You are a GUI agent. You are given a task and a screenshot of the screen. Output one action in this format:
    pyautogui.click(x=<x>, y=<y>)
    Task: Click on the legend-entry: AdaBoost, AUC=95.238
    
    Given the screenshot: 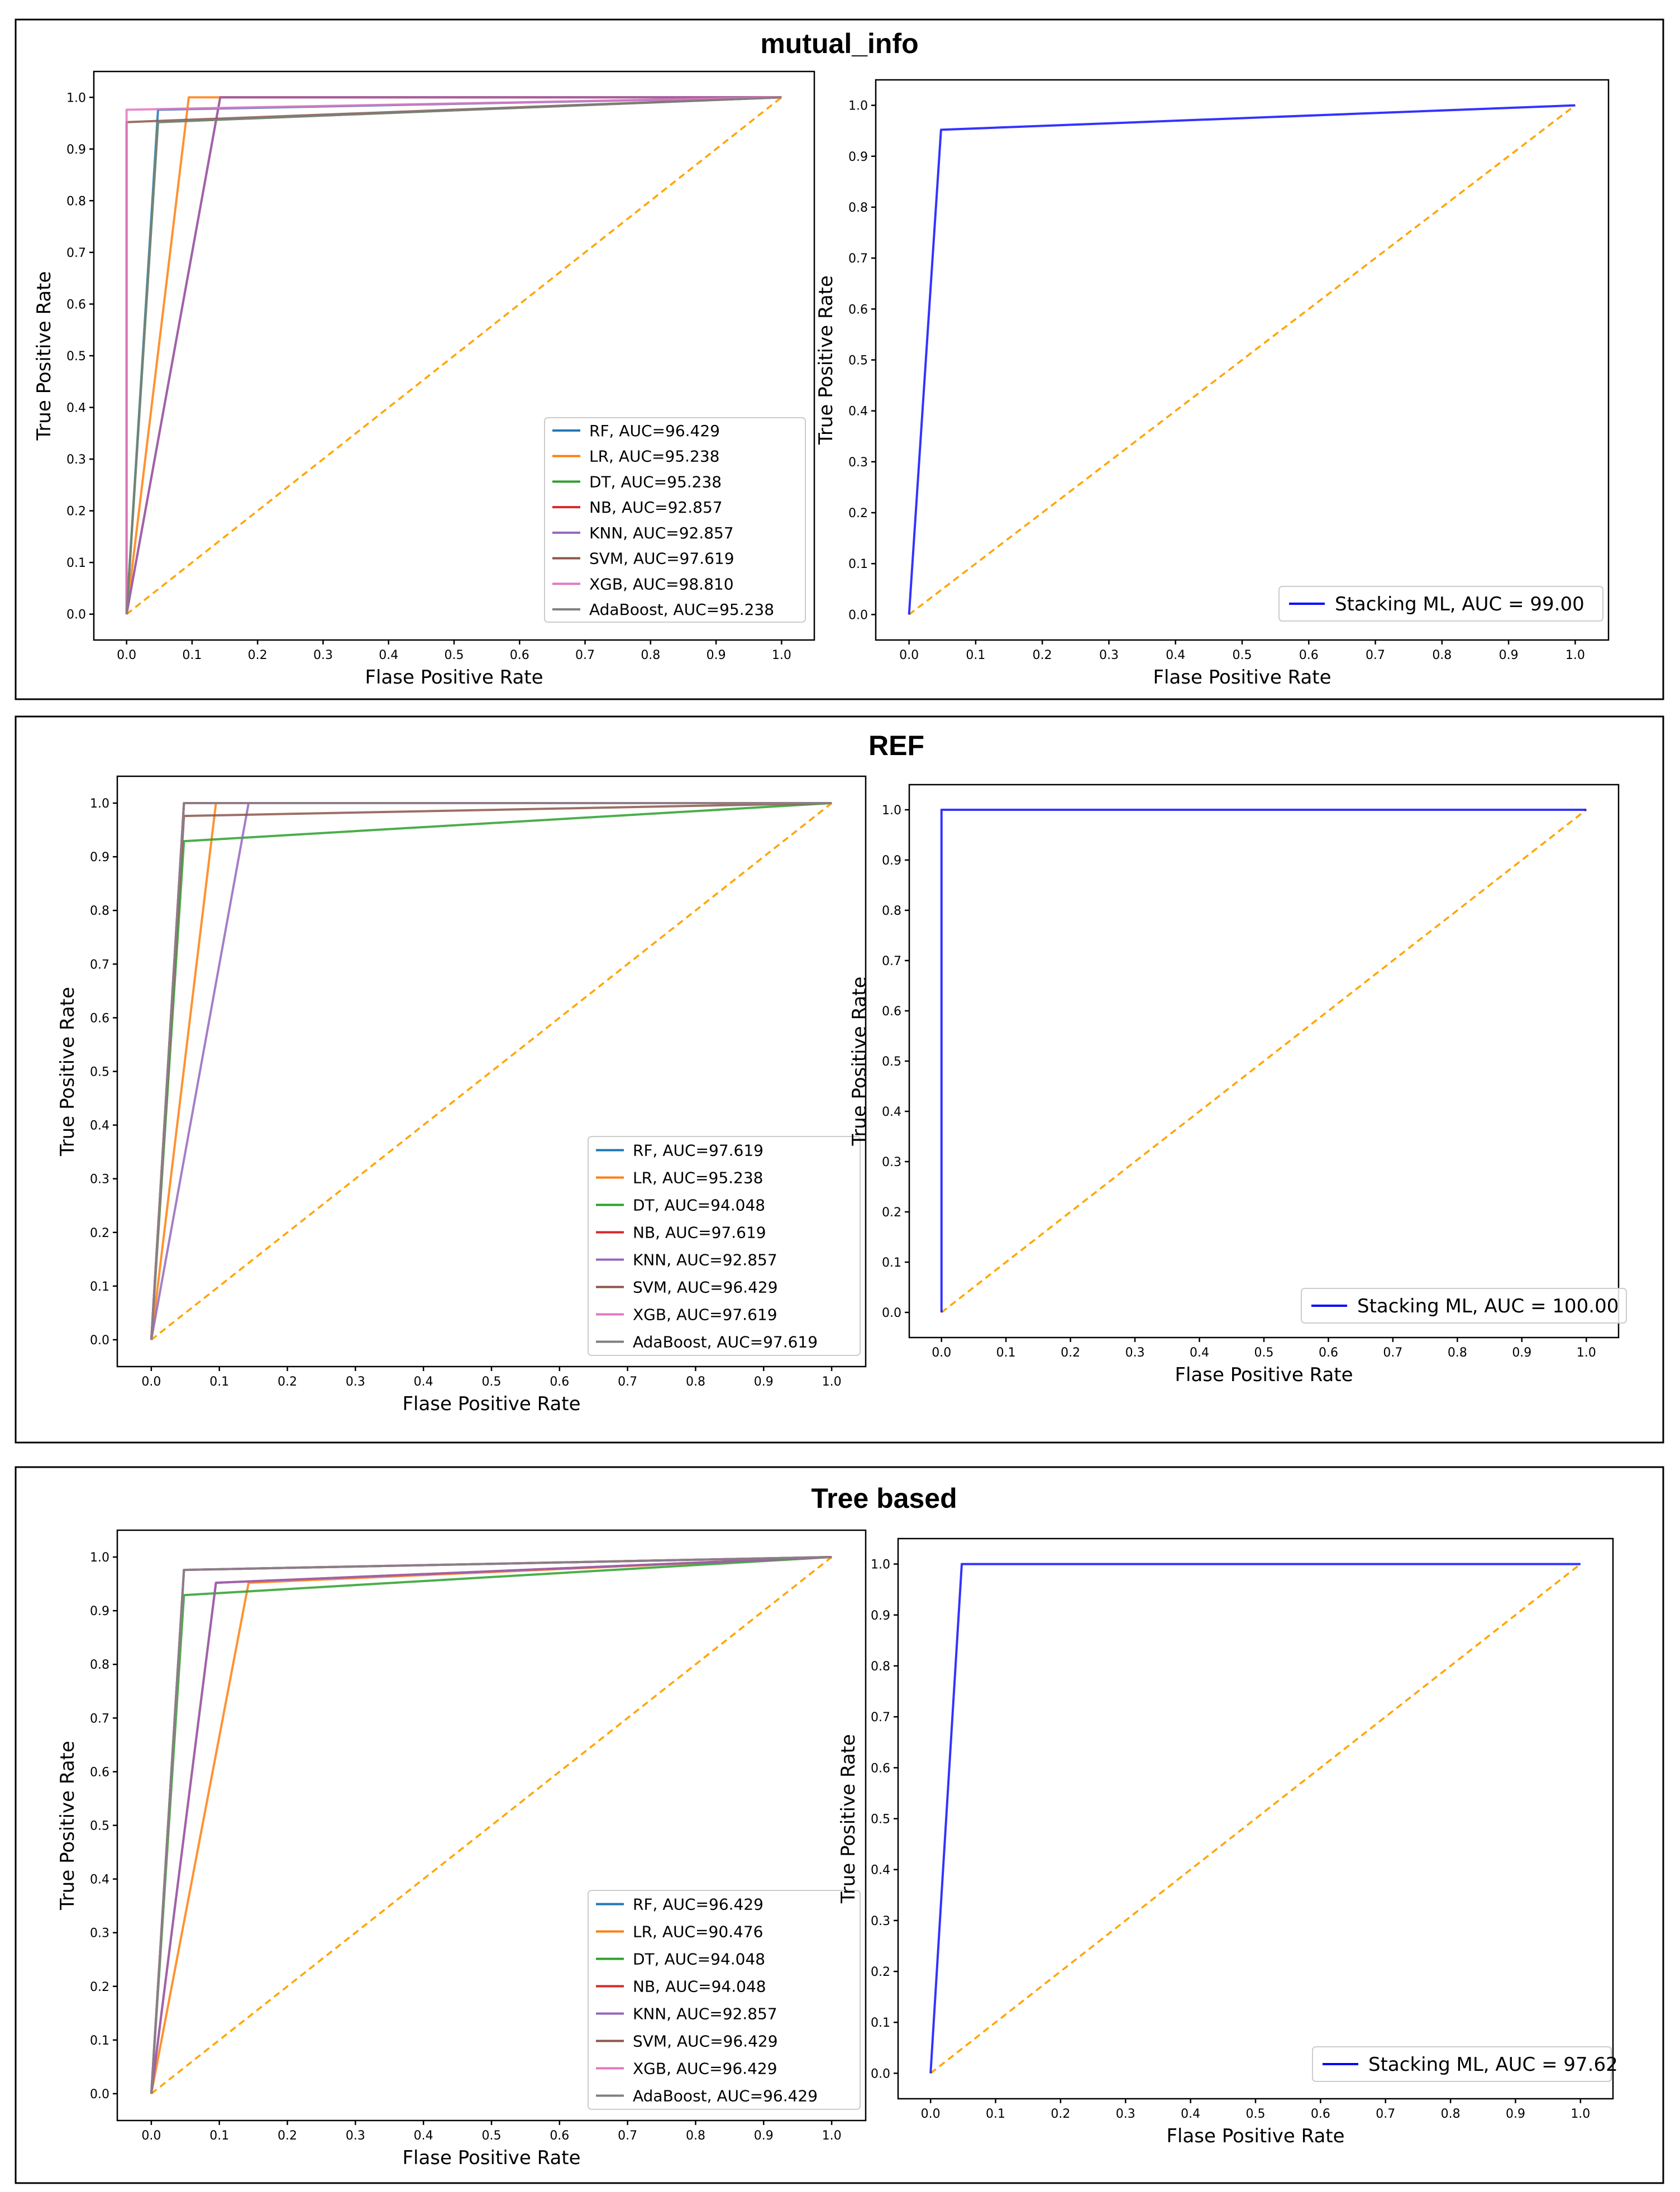 What is the action you would take?
    pyautogui.click(x=681, y=610)
    